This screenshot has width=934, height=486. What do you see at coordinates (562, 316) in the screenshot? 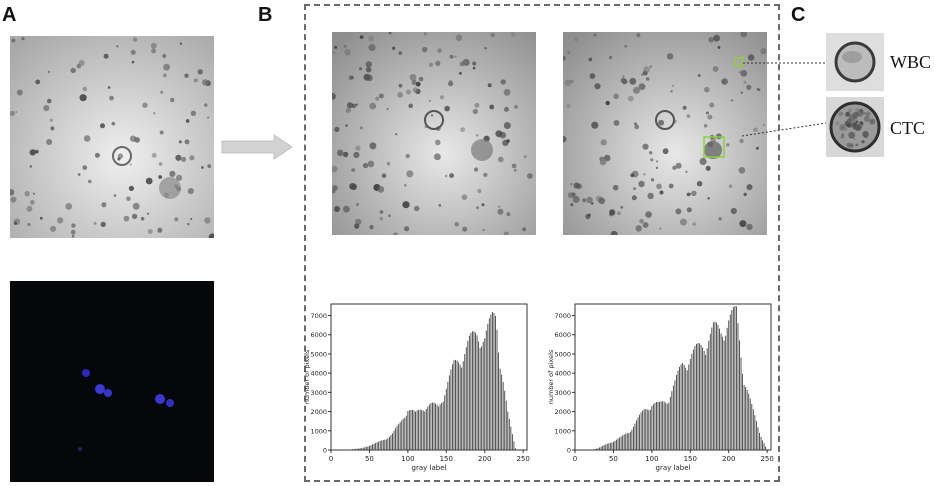
I see `y-tick-label: 7000` at bounding box center [562, 316].